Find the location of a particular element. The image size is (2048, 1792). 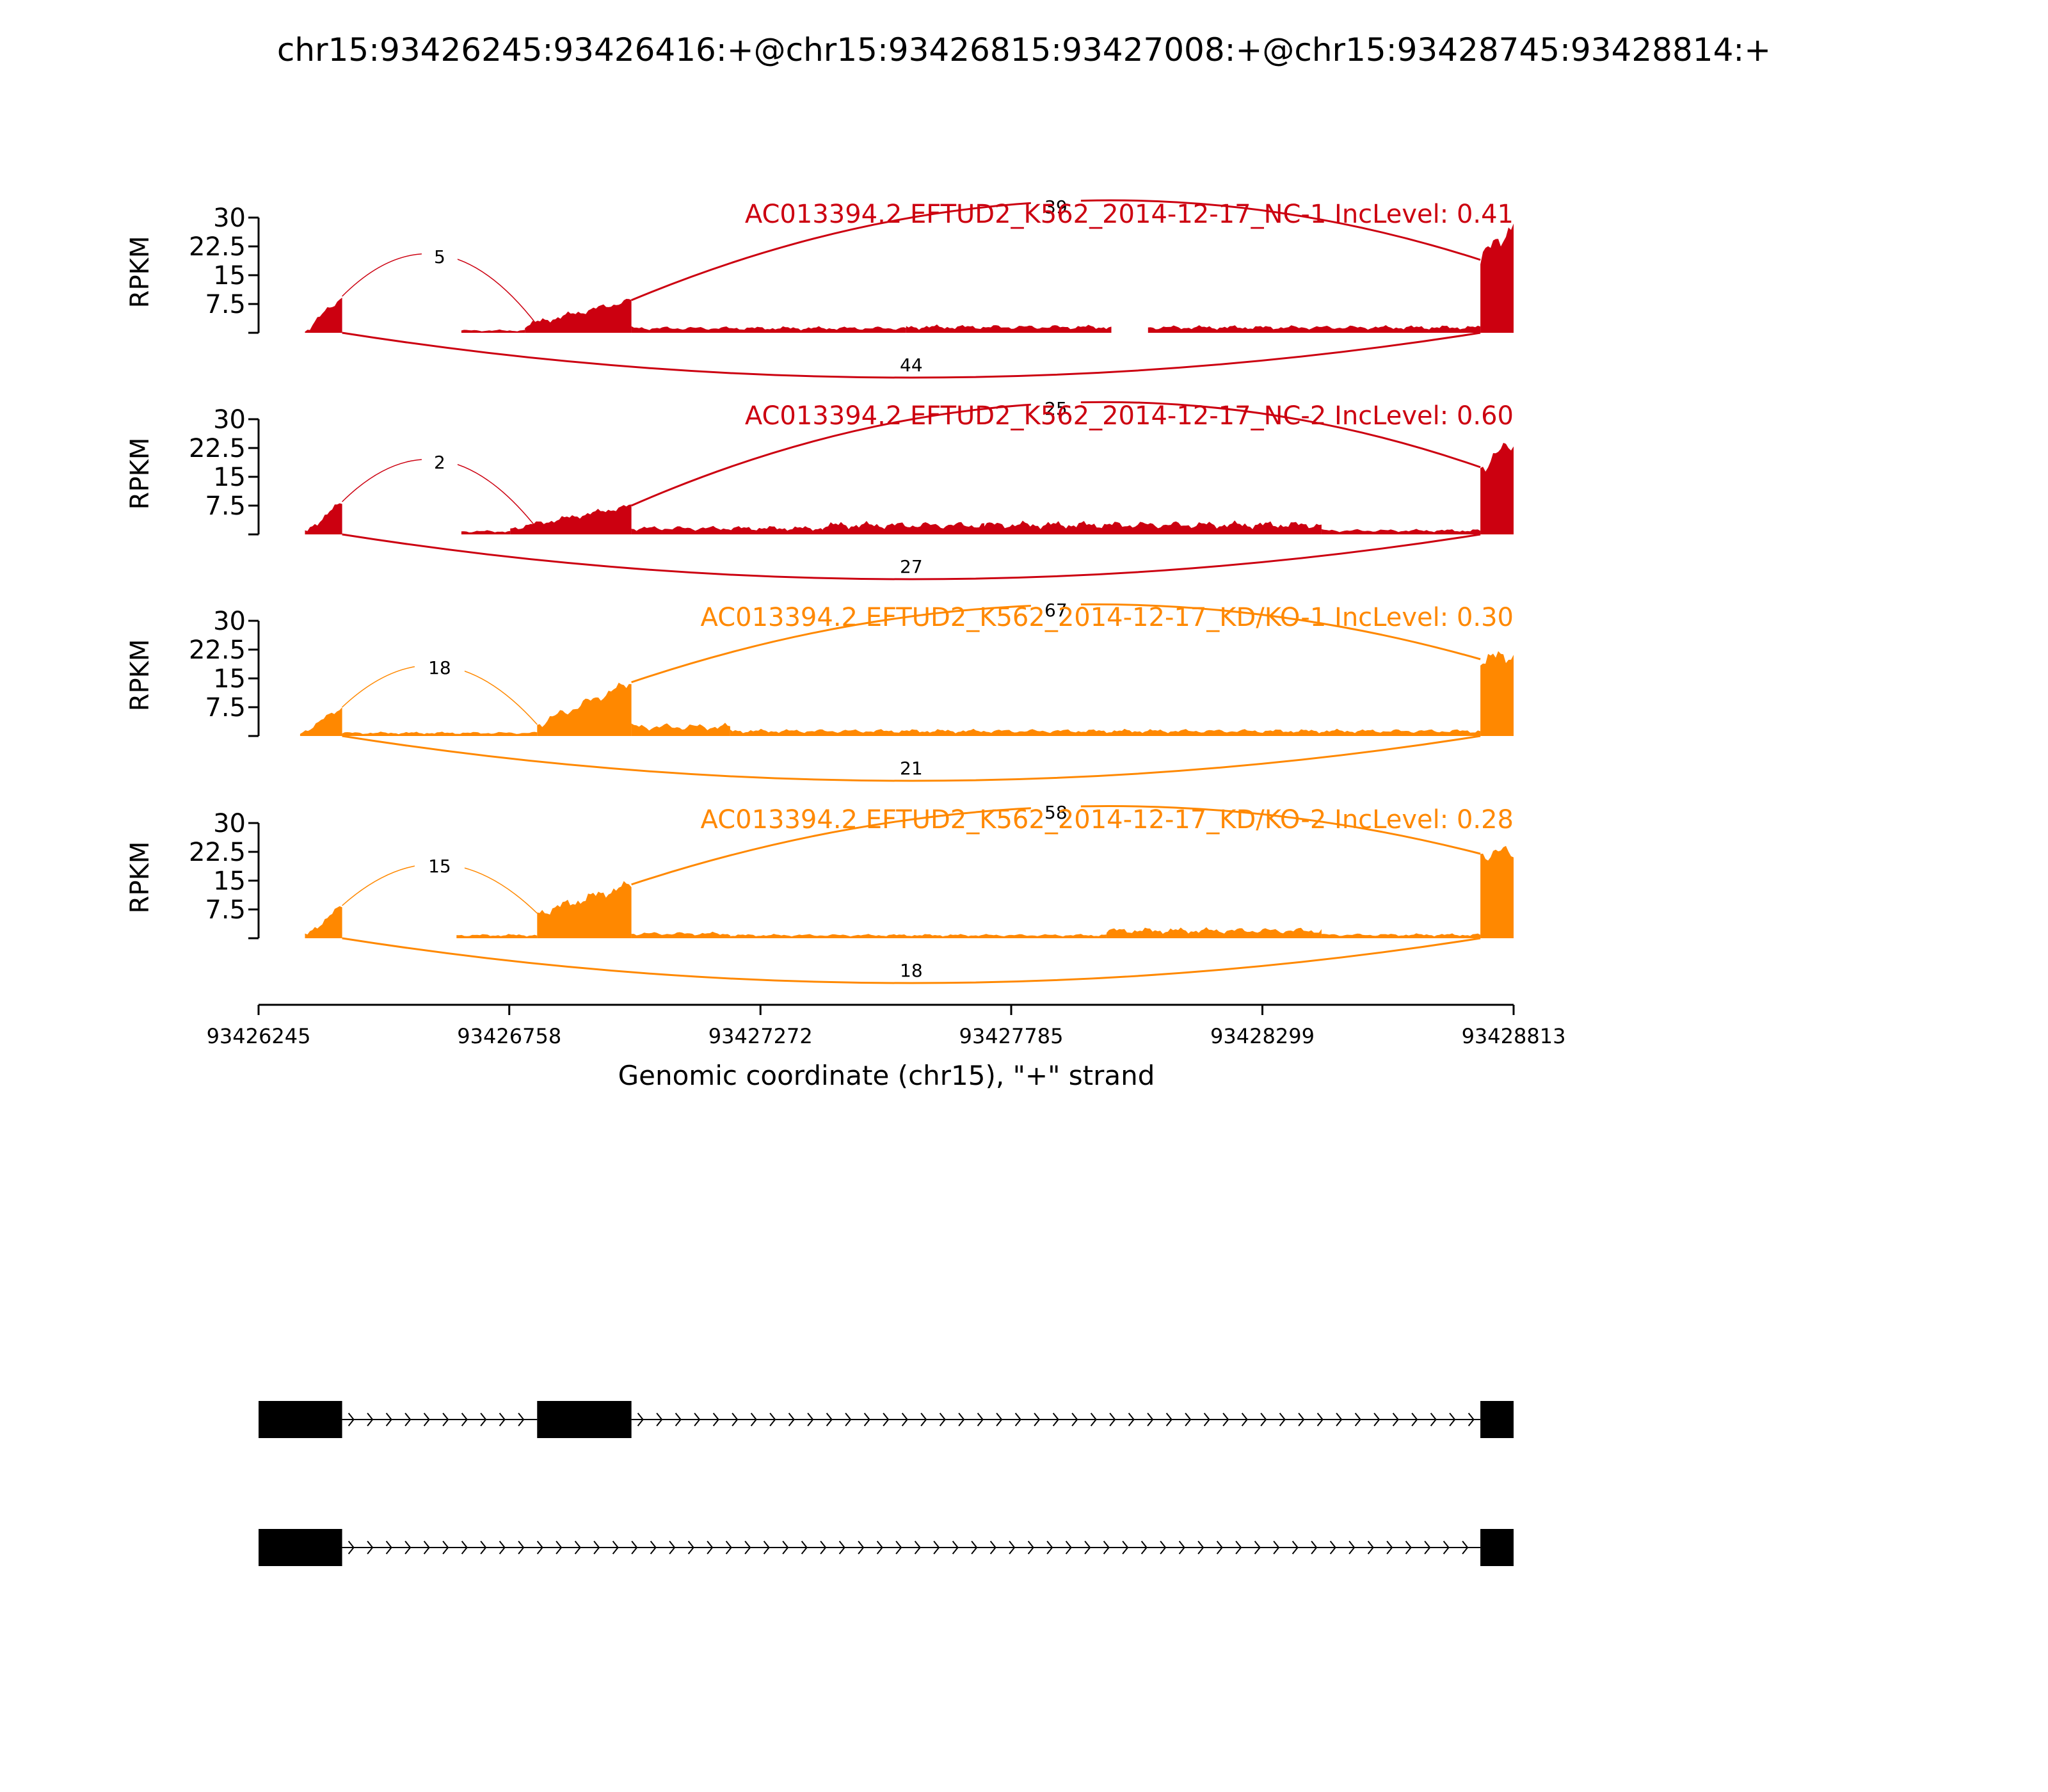

junction-count: 25 is located at coordinates (1056, 408).